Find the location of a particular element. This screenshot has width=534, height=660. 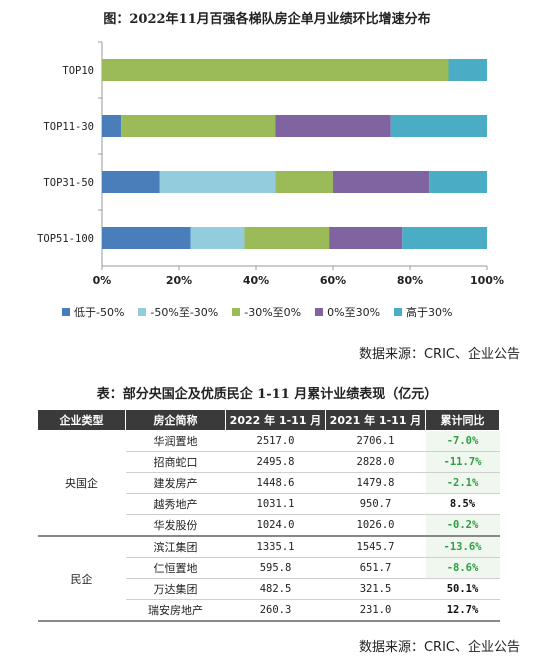

table-row: 万达集团 482.5 321.5 50.1% is located at coordinates (269, 589).